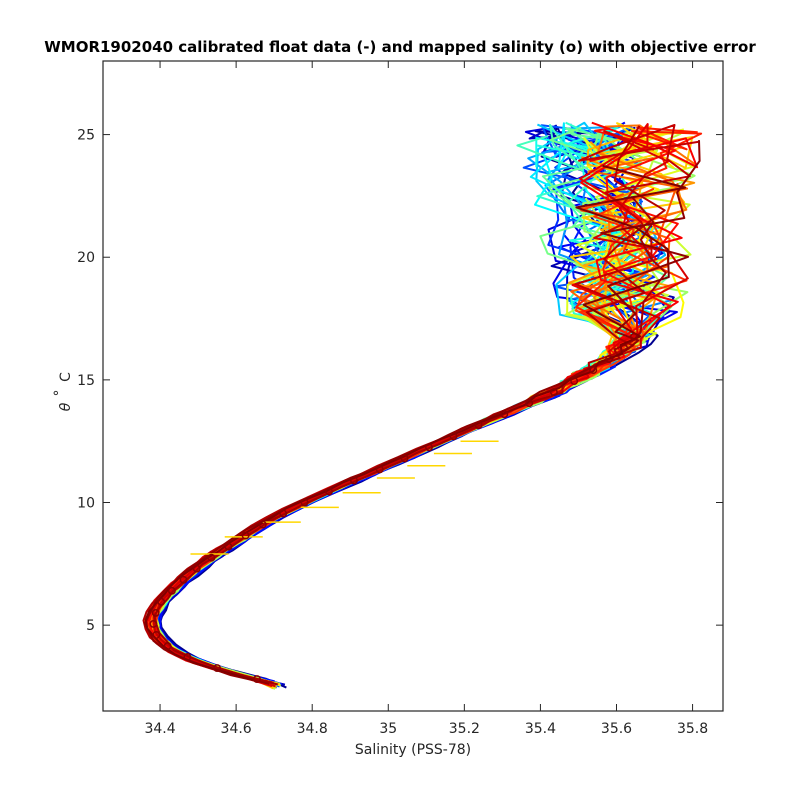  I want to click on y-axis-label: θ ° C, so click(63, 391).